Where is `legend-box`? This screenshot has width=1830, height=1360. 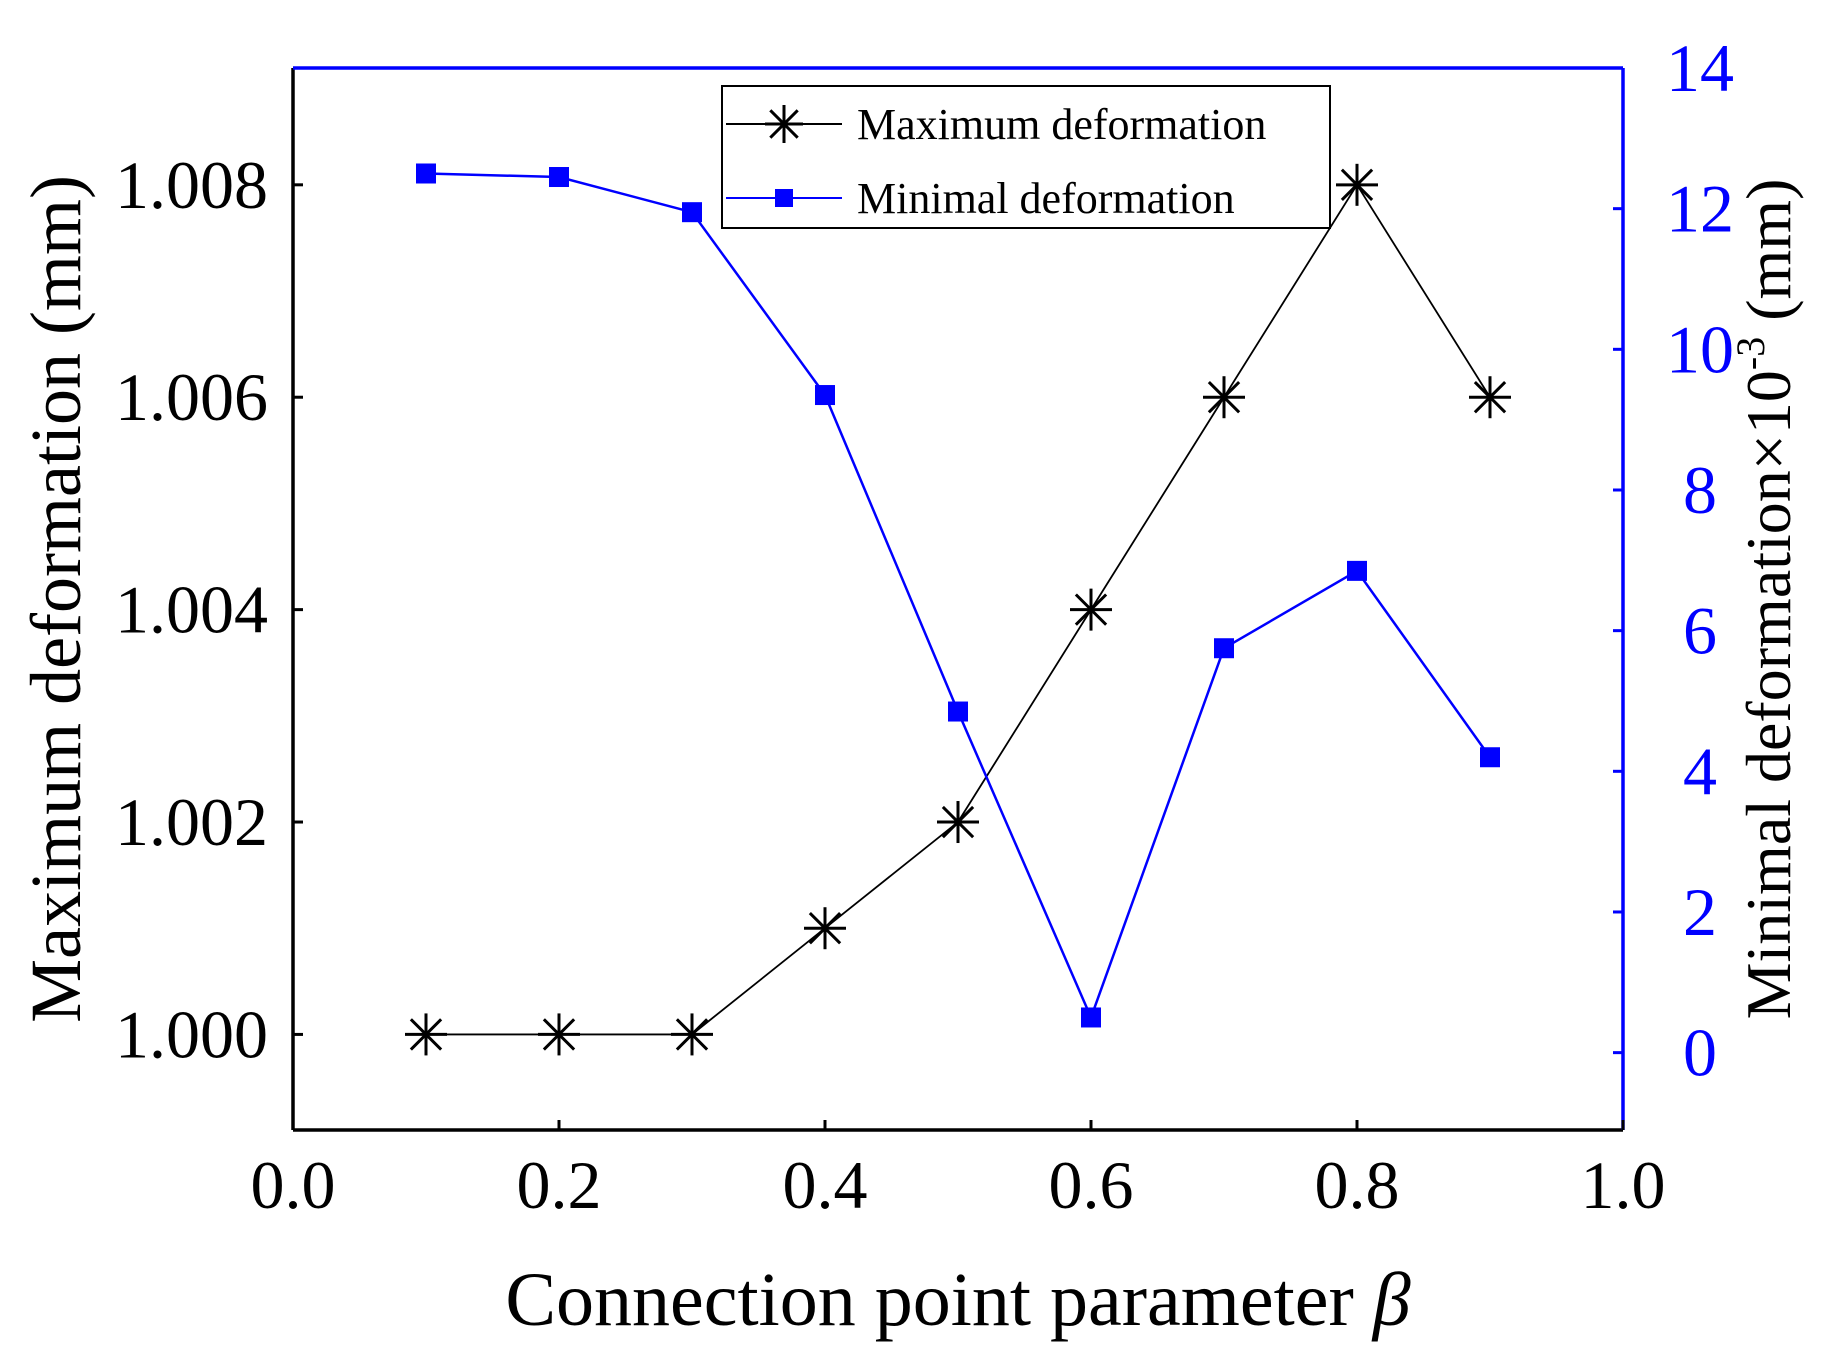
legend-box is located at coordinates (1026, 157).